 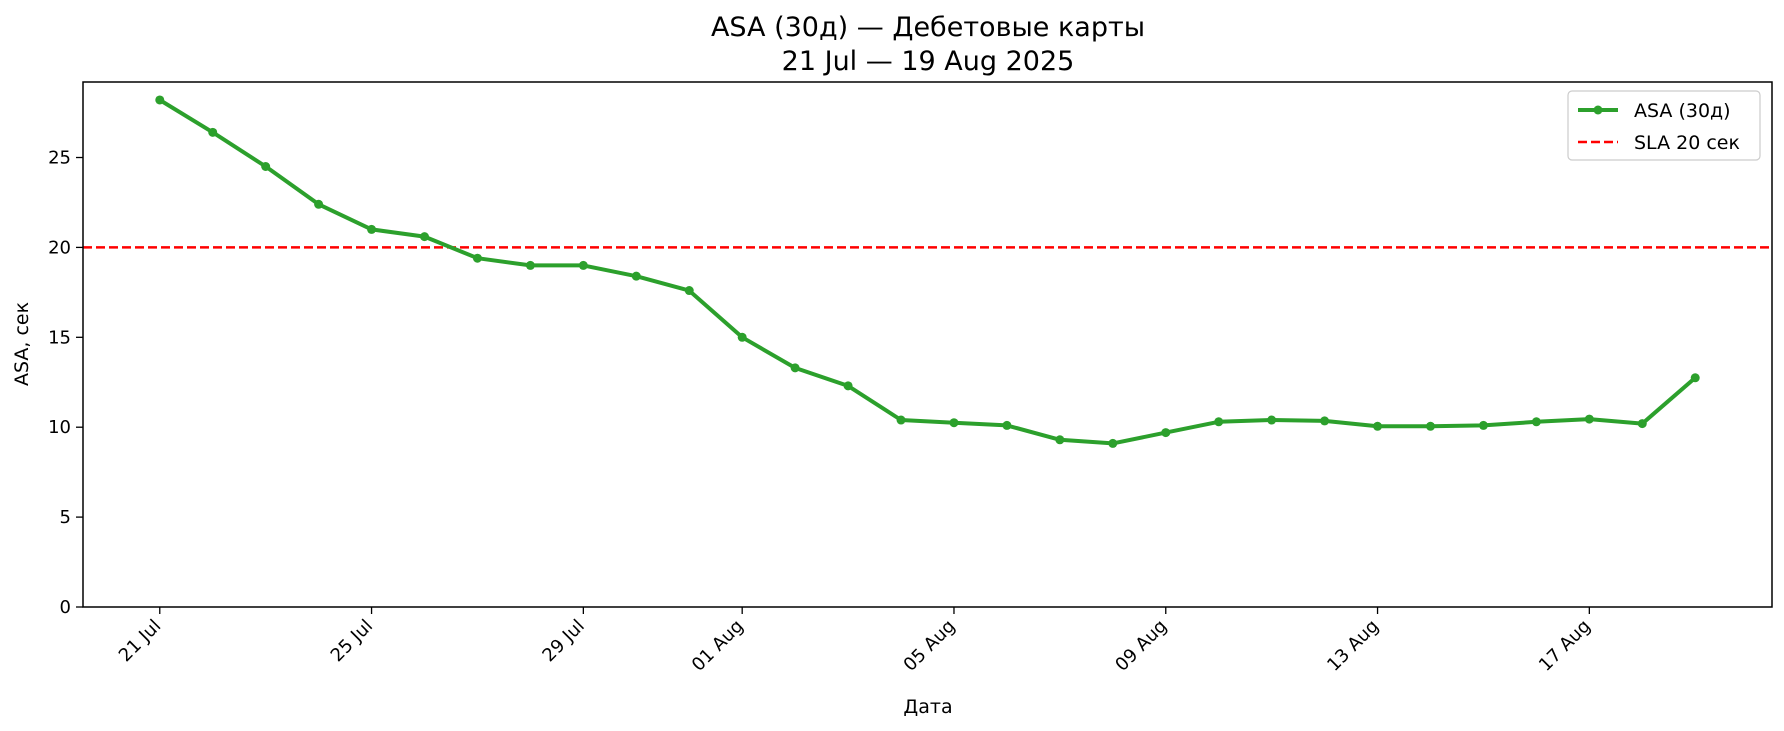 What do you see at coordinates (1353, 646) in the screenshot?
I see `x-tick-label: 13 Aug` at bounding box center [1353, 646].